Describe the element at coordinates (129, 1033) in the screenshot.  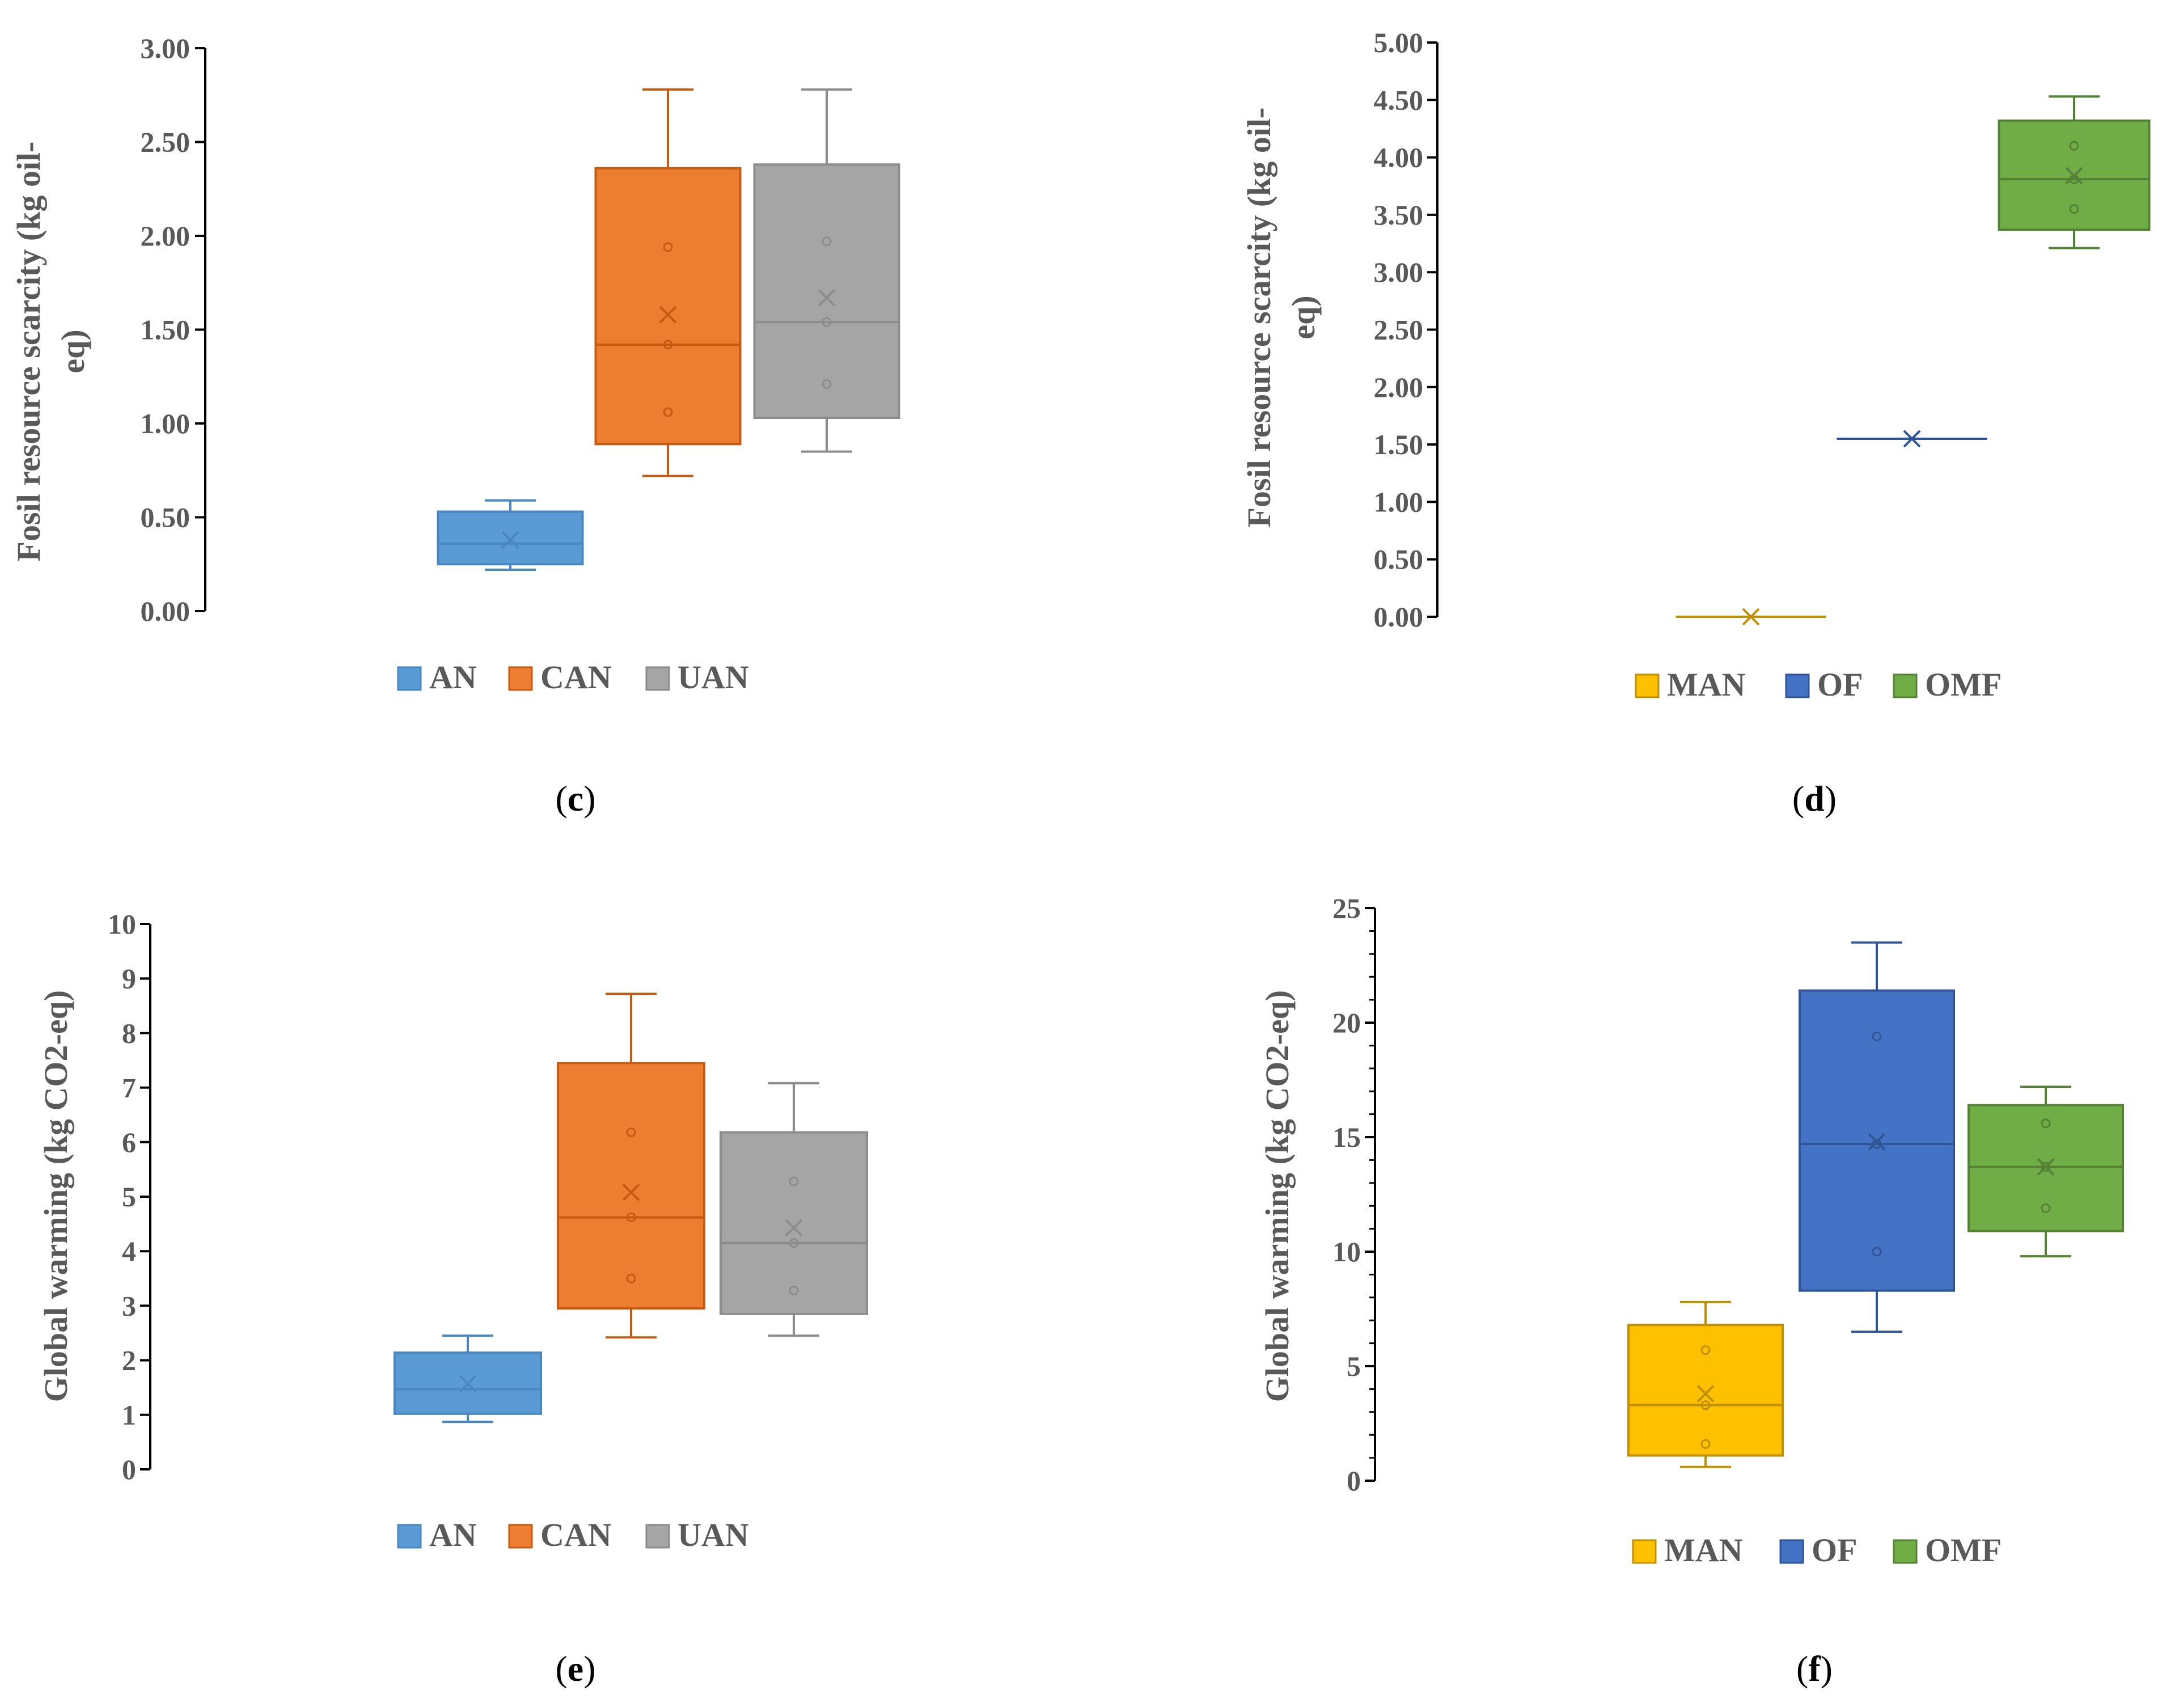
I see `y-tick-label: 8` at that location.